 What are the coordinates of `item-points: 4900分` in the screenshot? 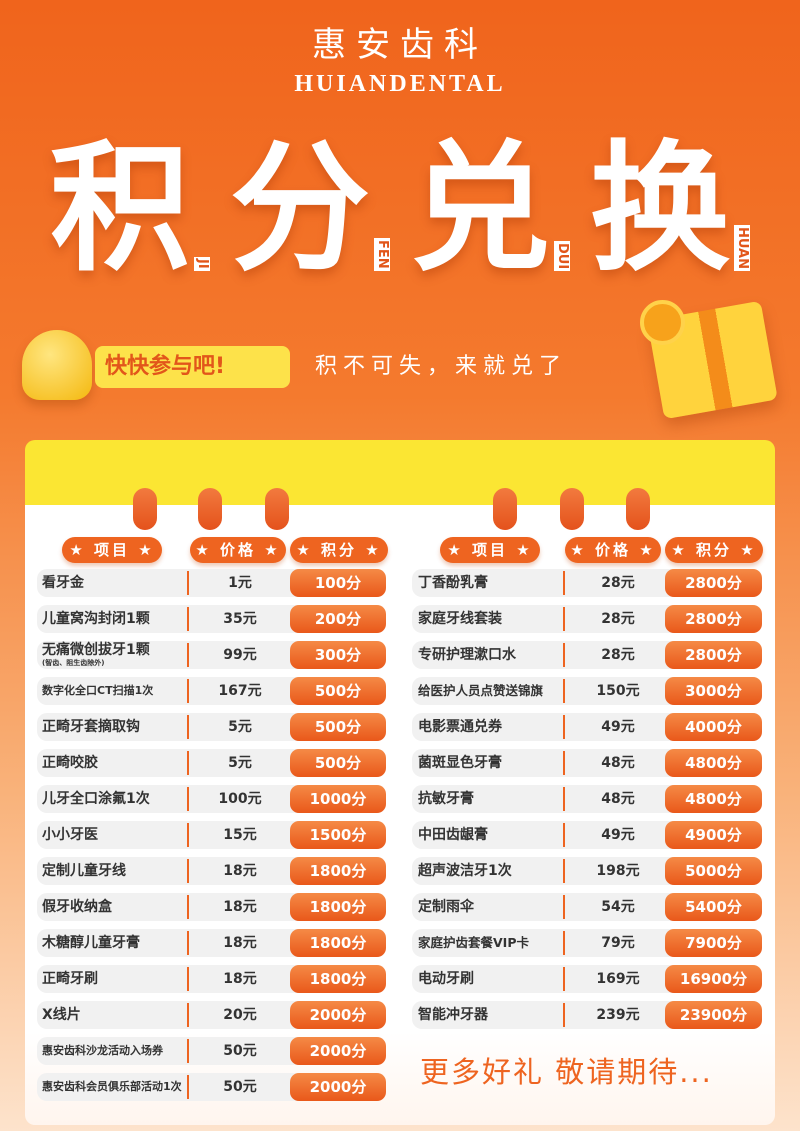 It's located at (713, 835).